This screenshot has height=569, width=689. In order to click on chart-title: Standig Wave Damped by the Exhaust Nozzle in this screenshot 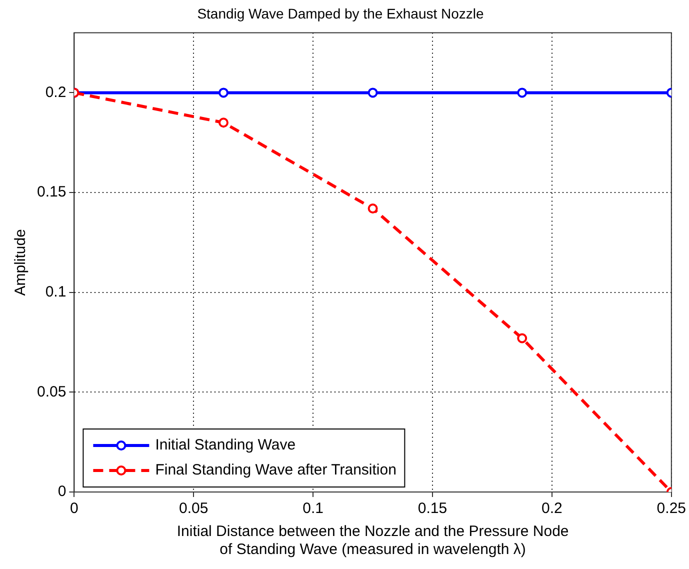, I will do `click(340, 13)`.